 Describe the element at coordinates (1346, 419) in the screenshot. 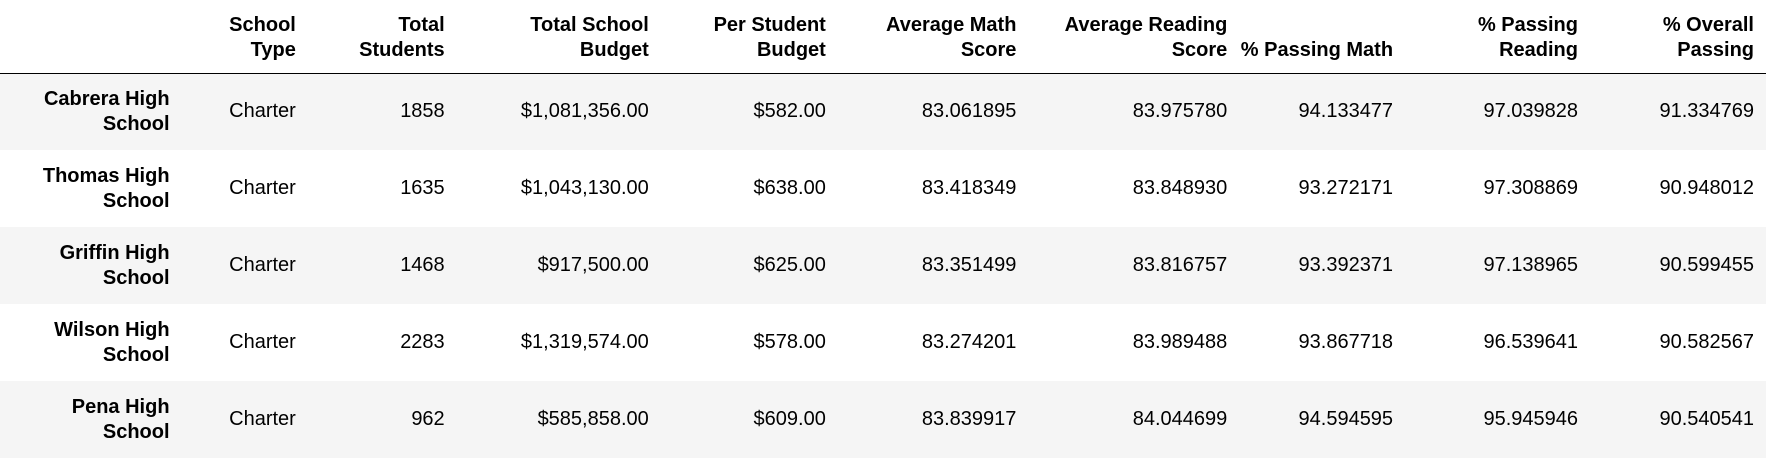

I see `pass-math-cell: 94.594595` at that location.